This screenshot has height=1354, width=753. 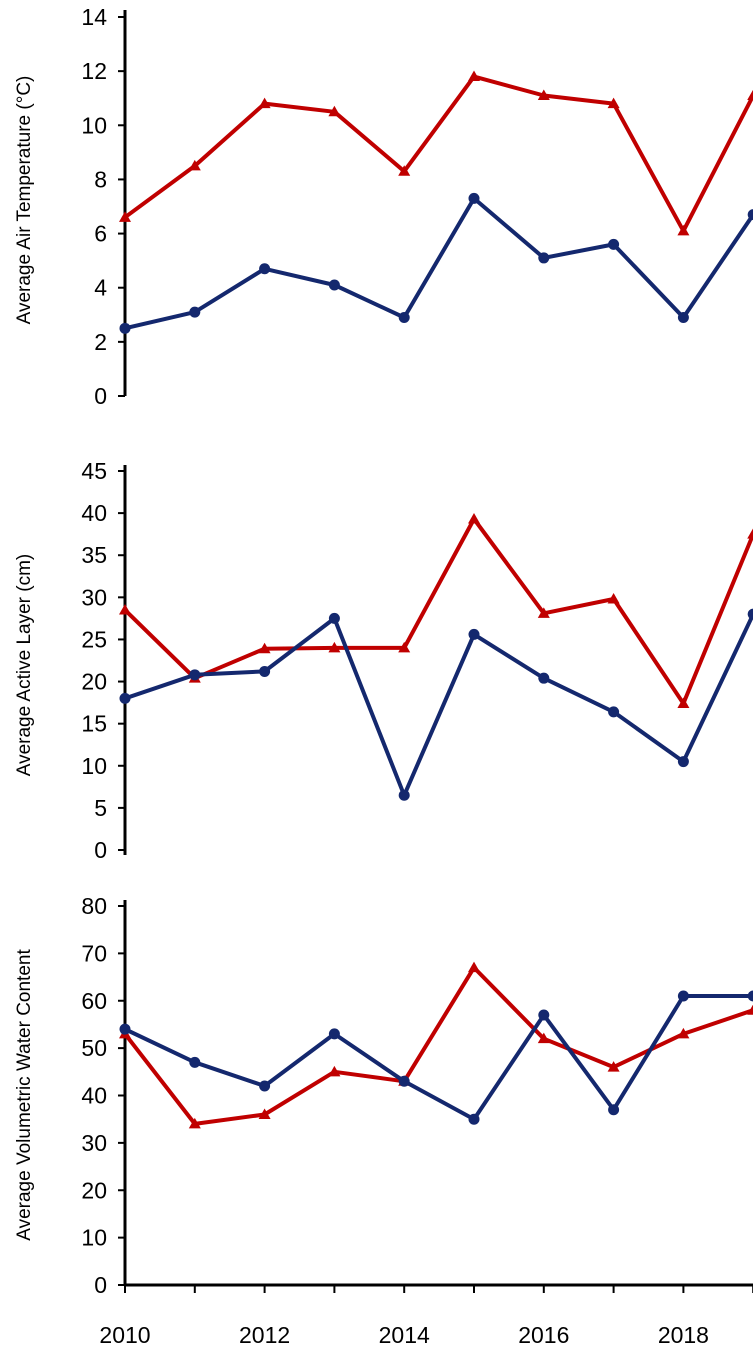 What do you see at coordinates (544, 678) in the screenshot?
I see `panel-2-series-2-point-2016` at bounding box center [544, 678].